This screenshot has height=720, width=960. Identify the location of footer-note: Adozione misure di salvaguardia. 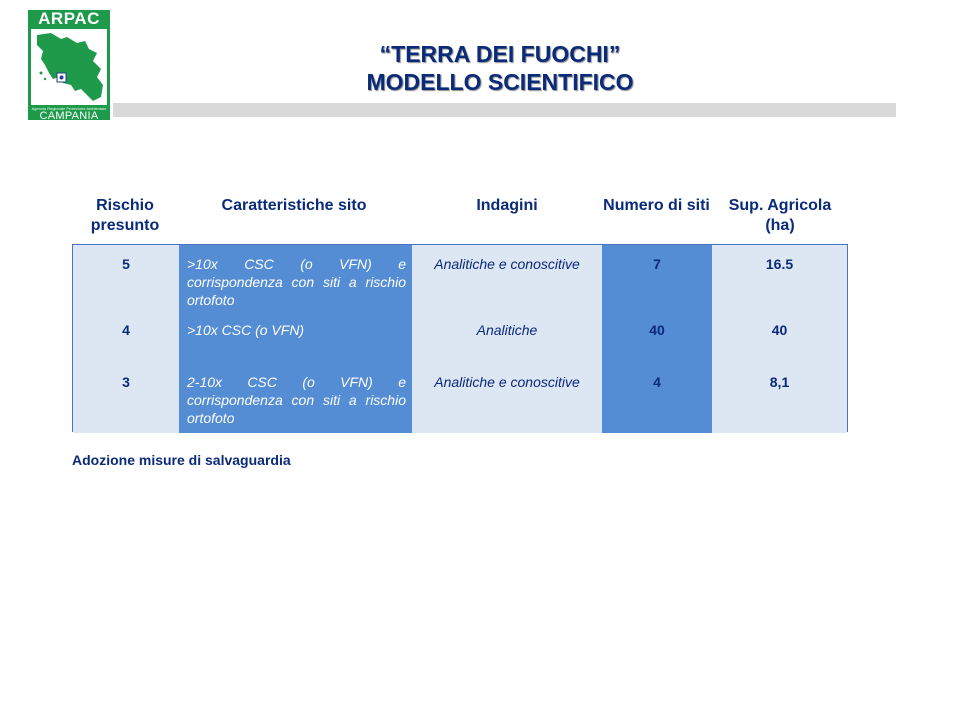
(181, 460).